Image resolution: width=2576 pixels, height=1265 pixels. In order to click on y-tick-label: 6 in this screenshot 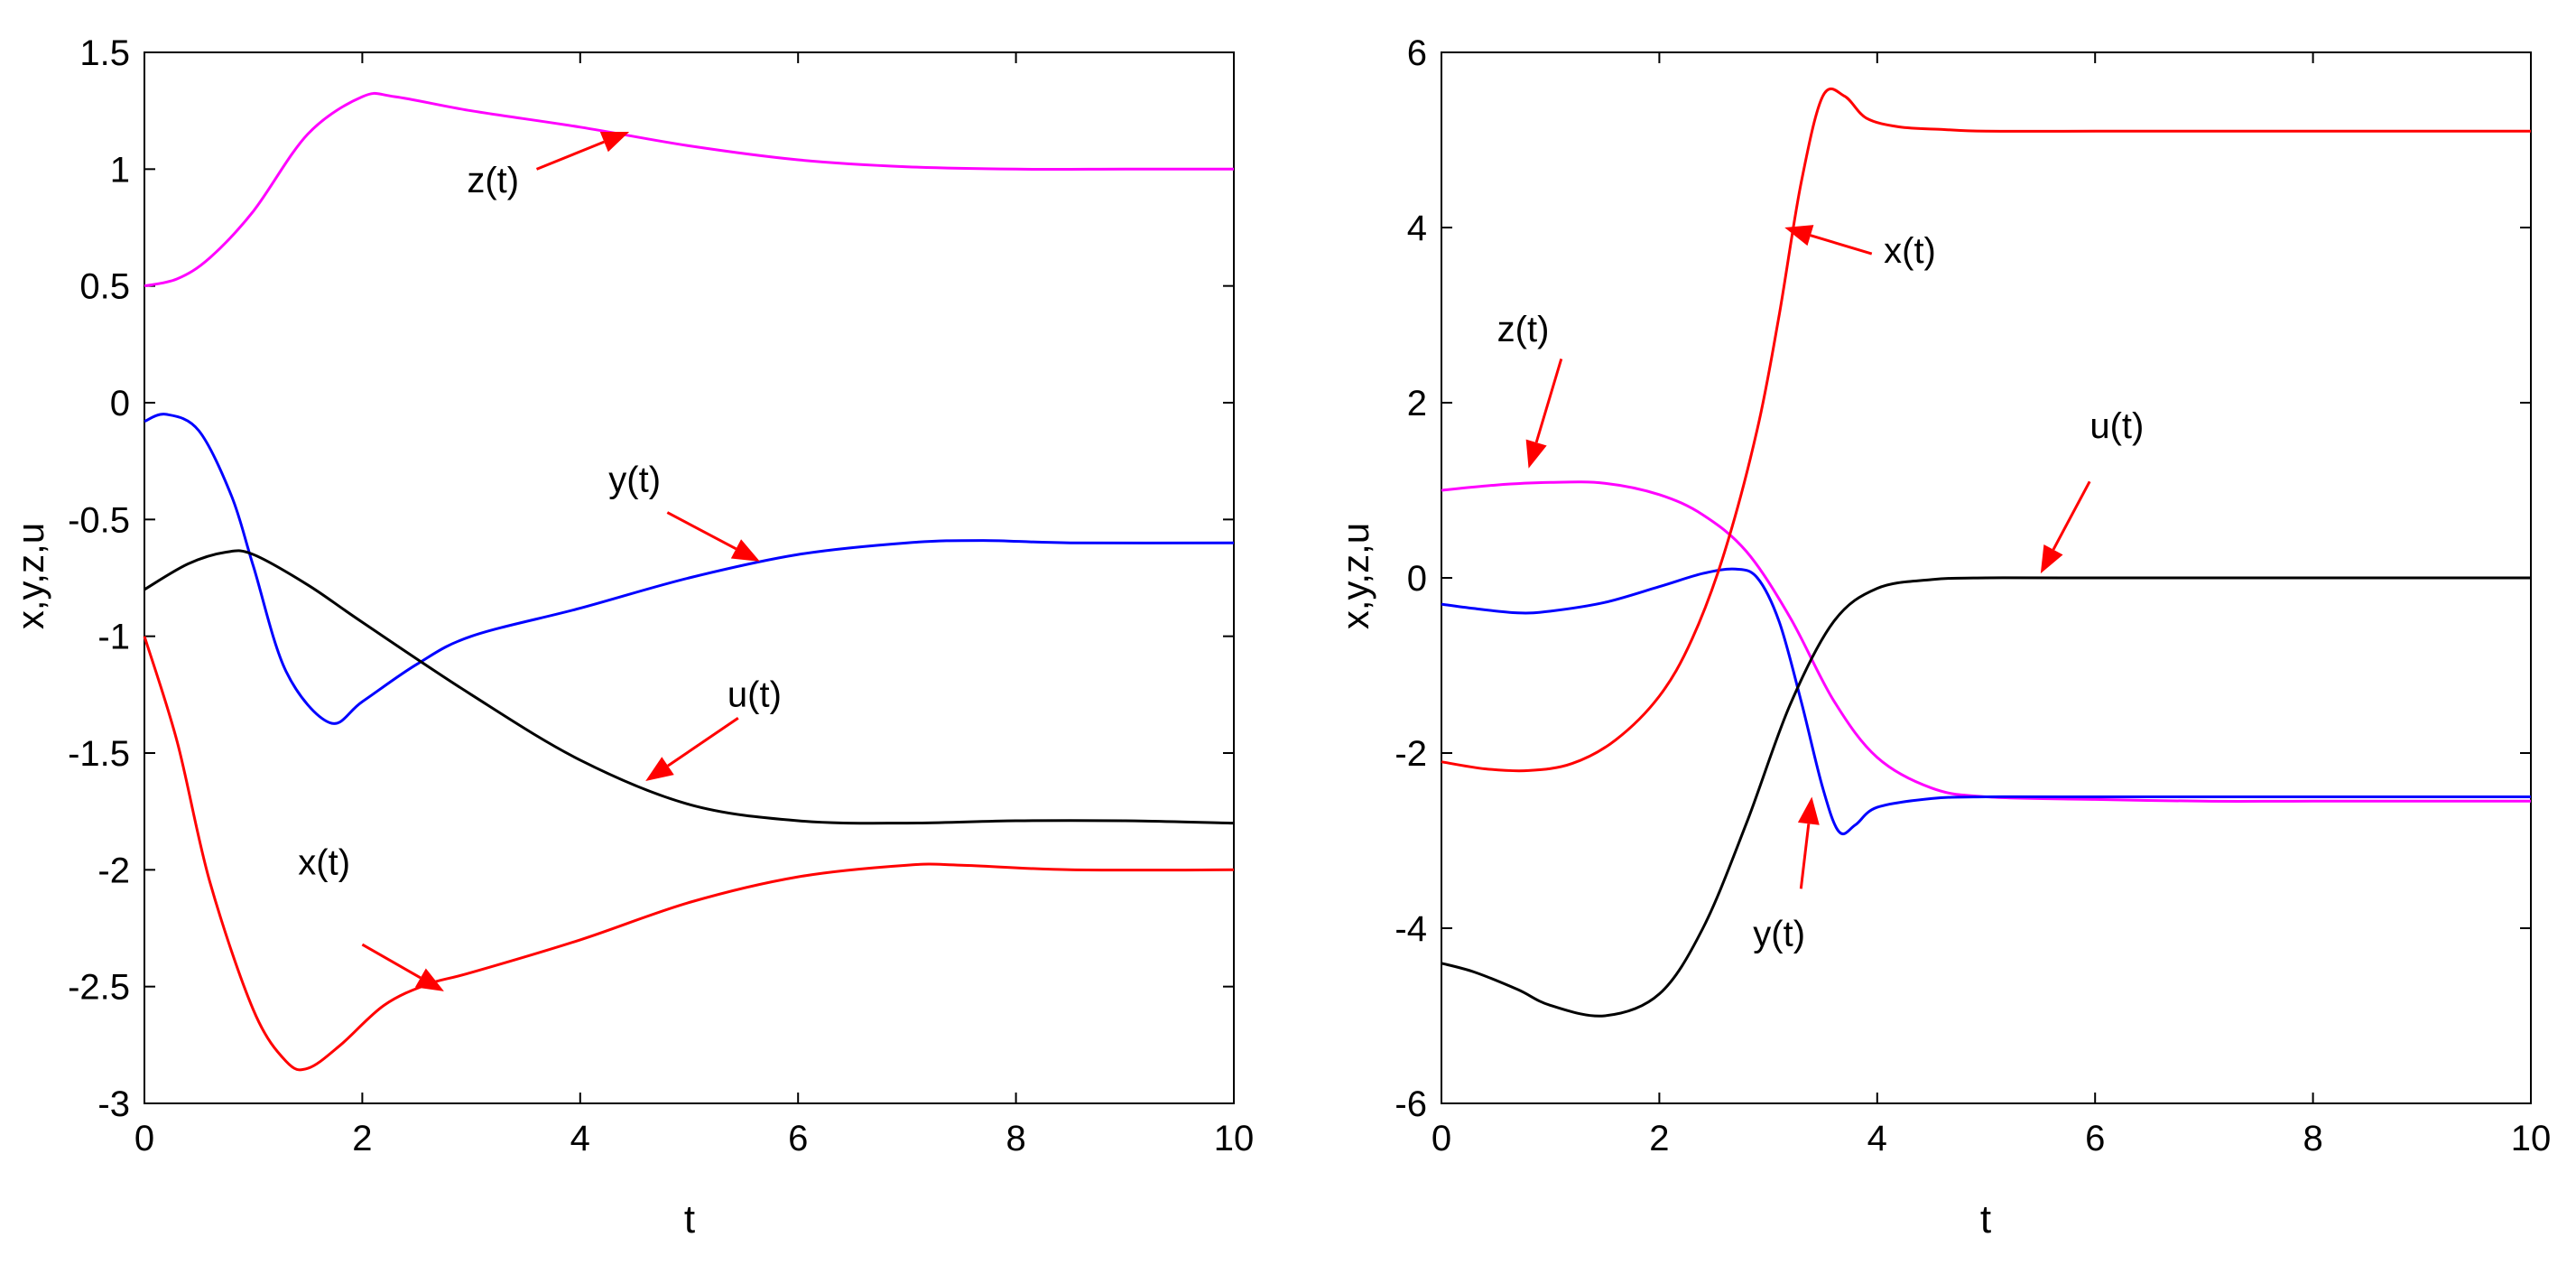, I will do `click(1417, 53)`.